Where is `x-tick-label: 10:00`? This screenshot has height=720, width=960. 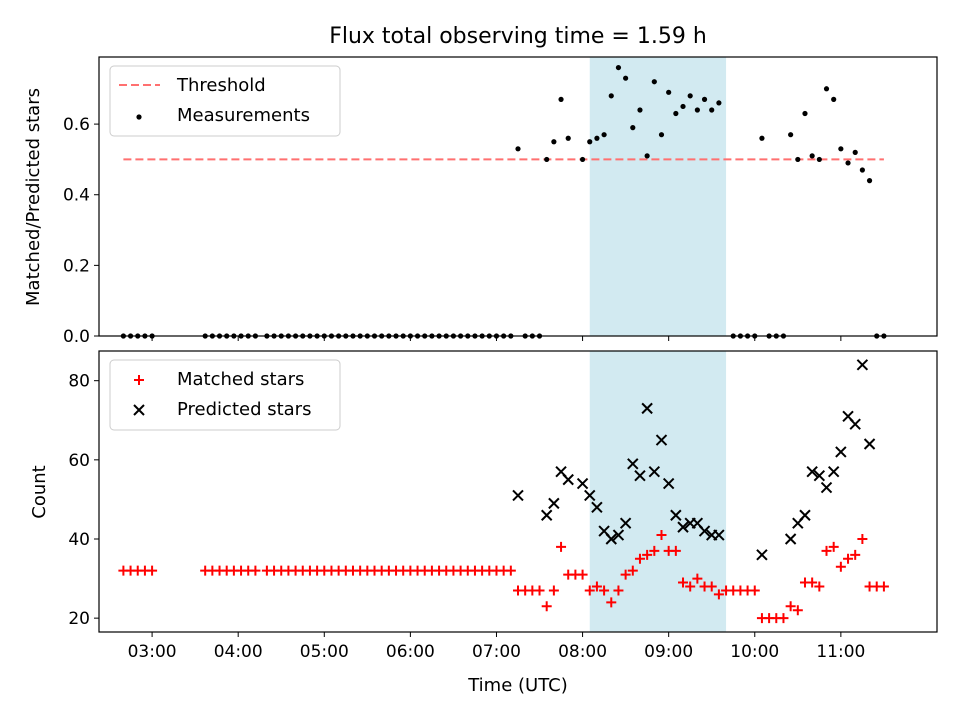 x-tick-label: 10:00 is located at coordinates (754, 652).